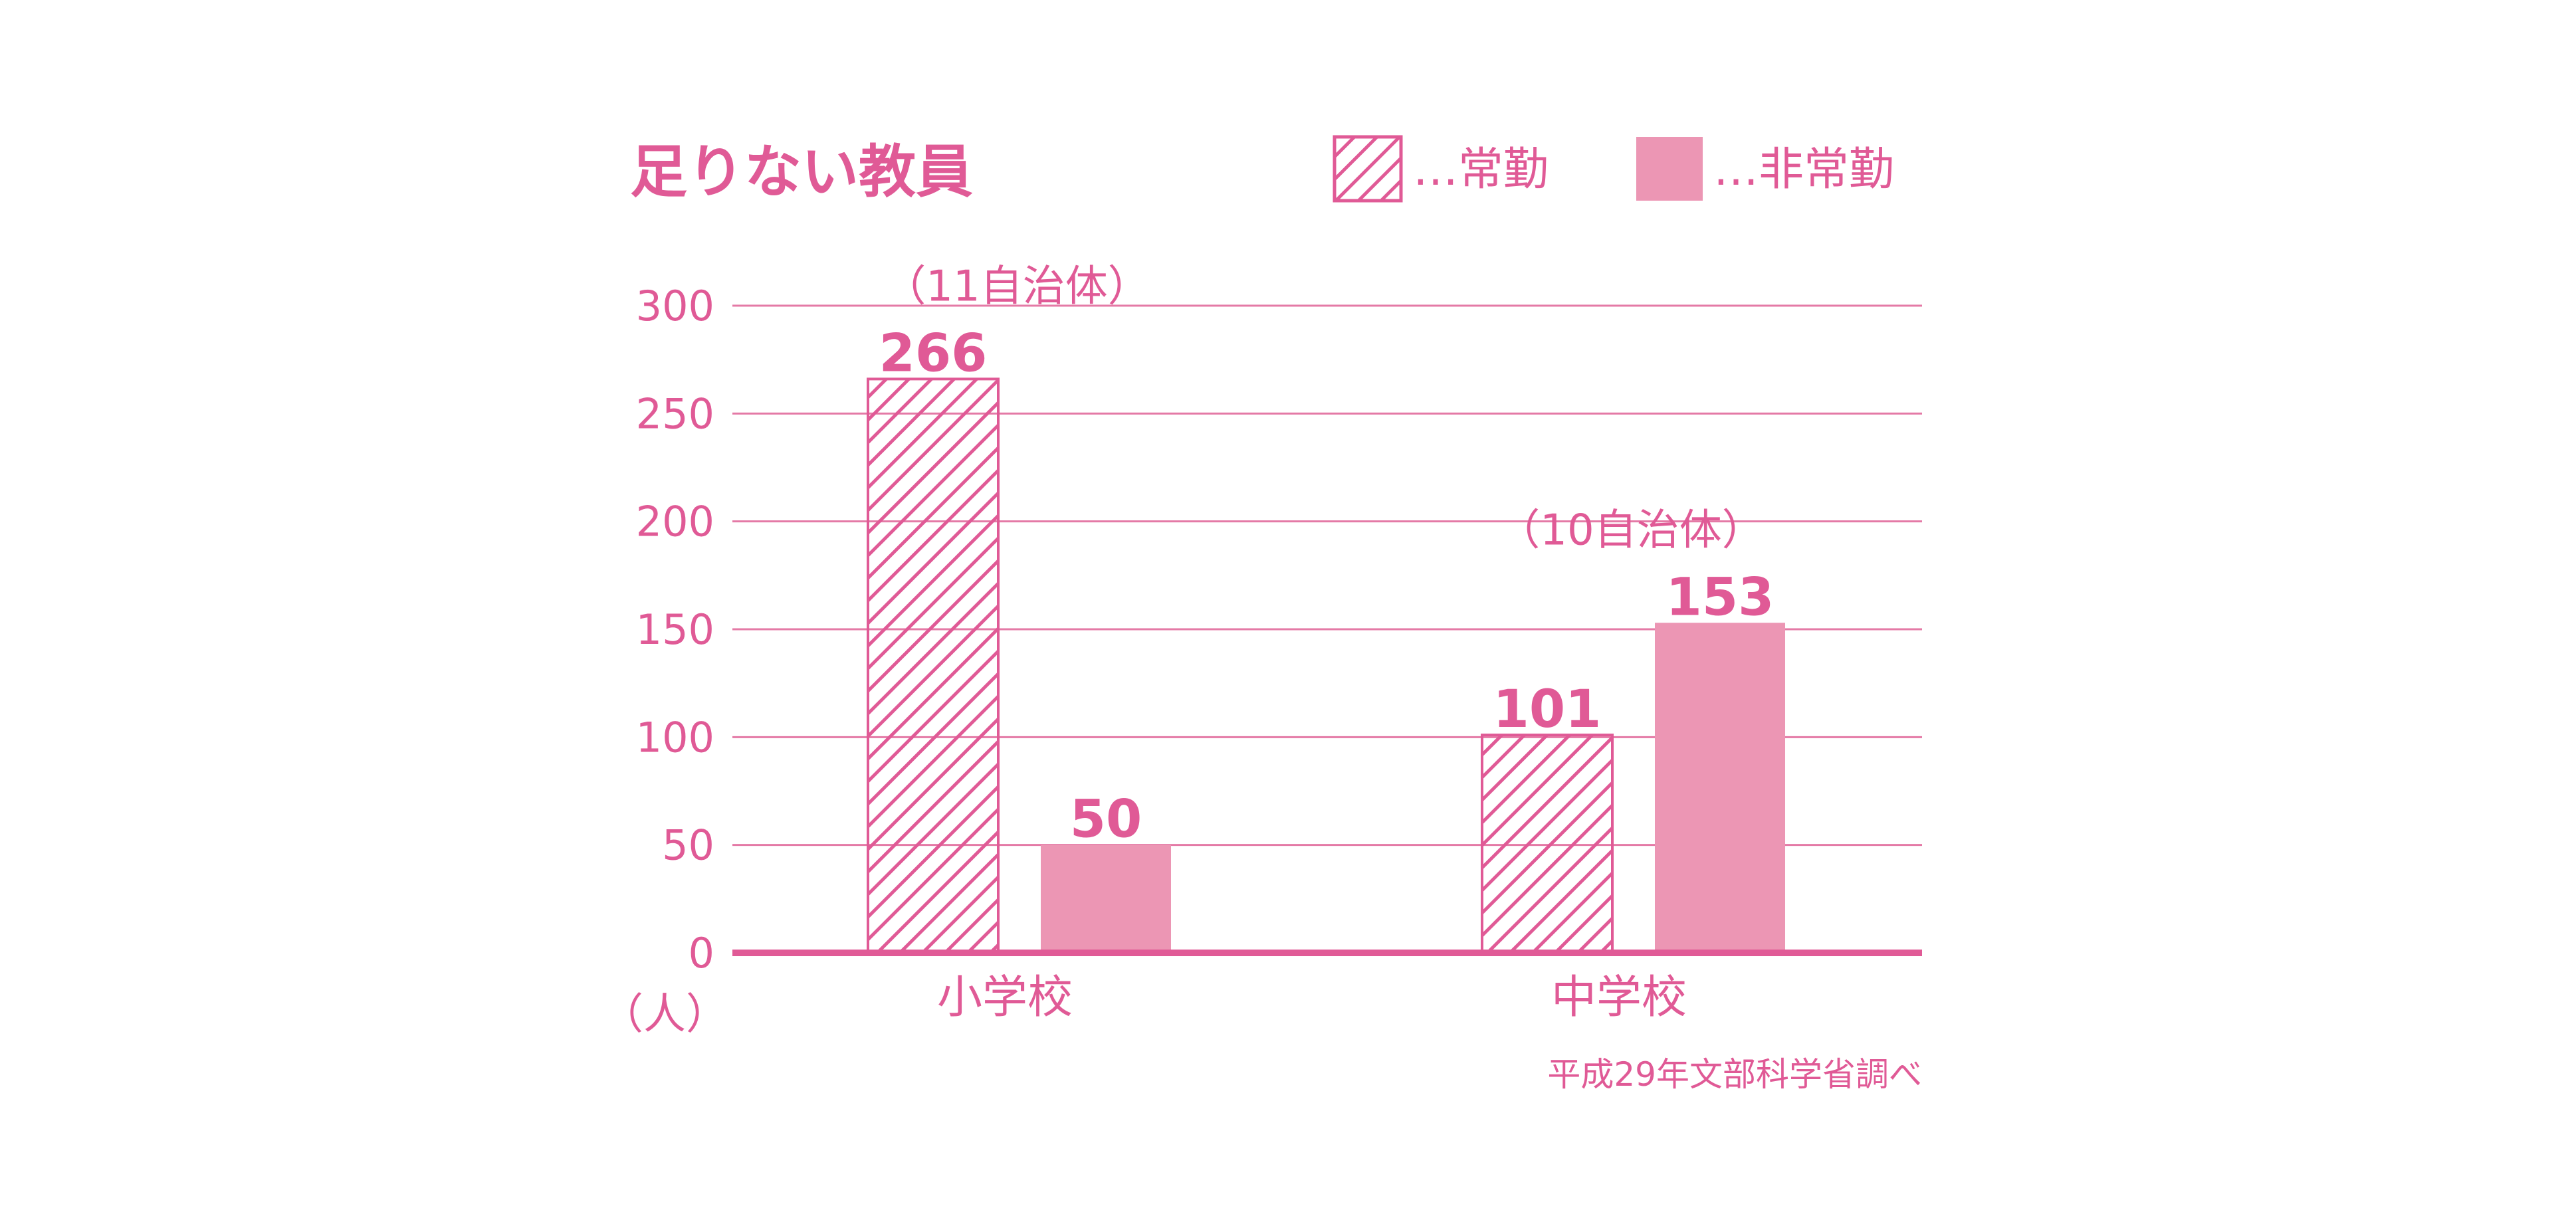  I want to click on legend: …常勤 …非常勤, so click(1613, 169).